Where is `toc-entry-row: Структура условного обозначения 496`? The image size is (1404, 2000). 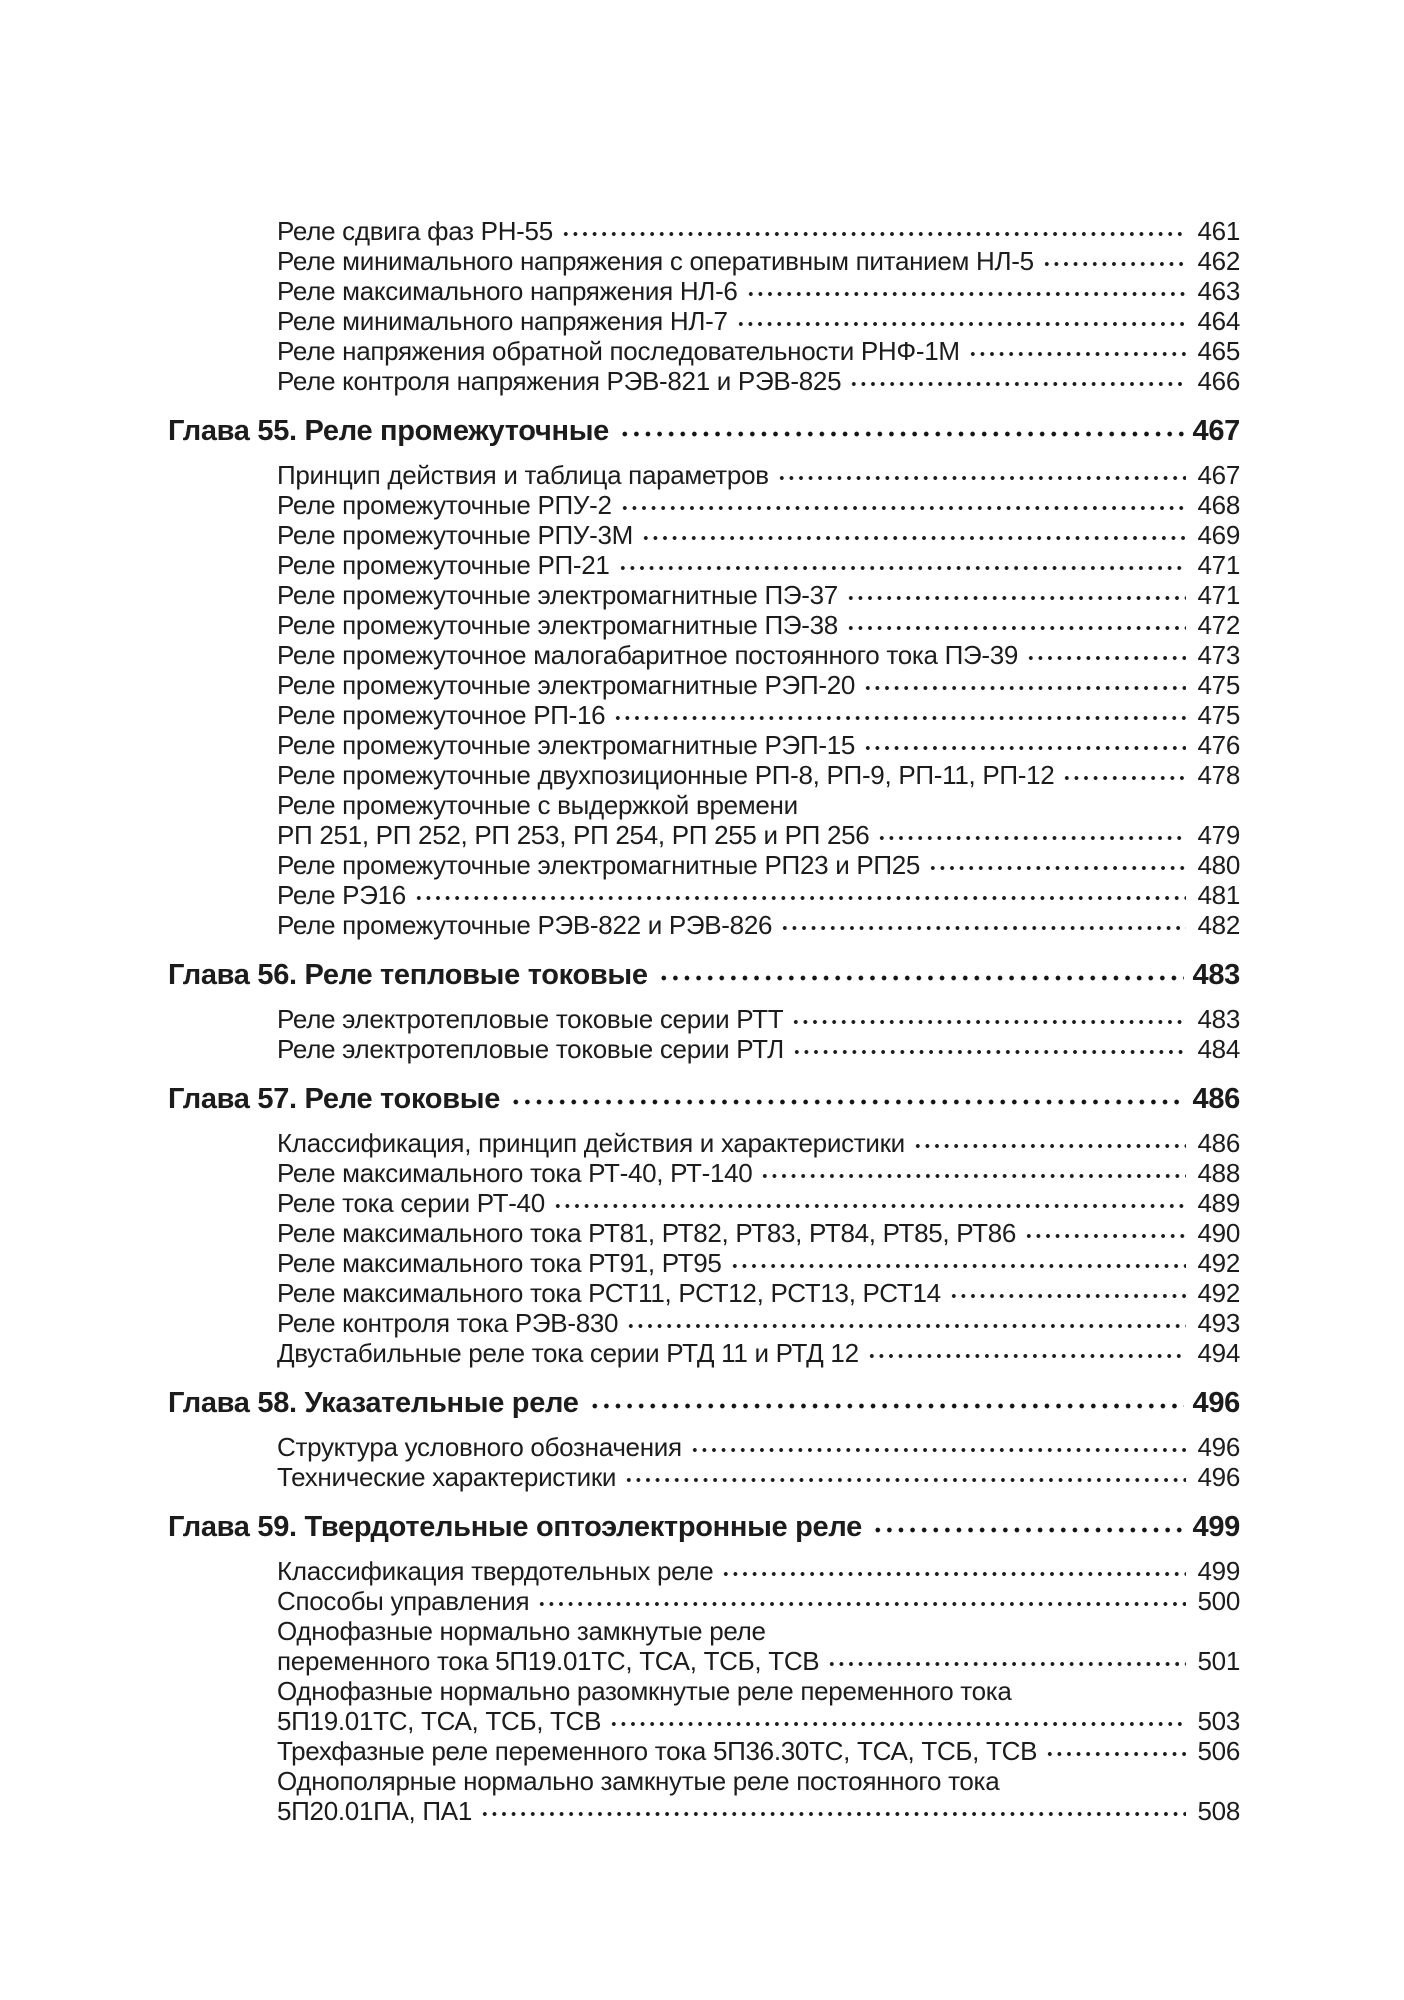
toc-entry-row: Структура условного обозначения 496 is located at coordinates (704, 1447).